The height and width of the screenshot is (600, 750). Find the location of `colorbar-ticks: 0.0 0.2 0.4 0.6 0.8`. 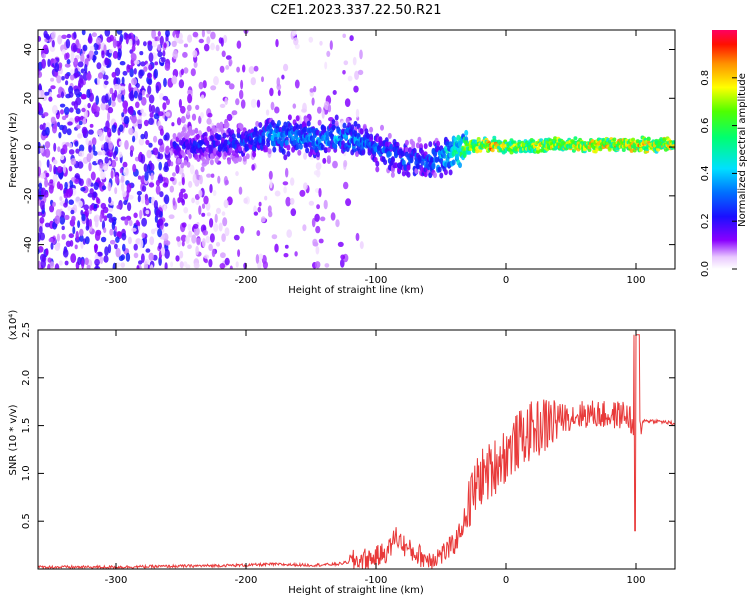

colorbar-ticks: 0.0 0.2 0.4 0.6 0.8 is located at coordinates (718, 173).